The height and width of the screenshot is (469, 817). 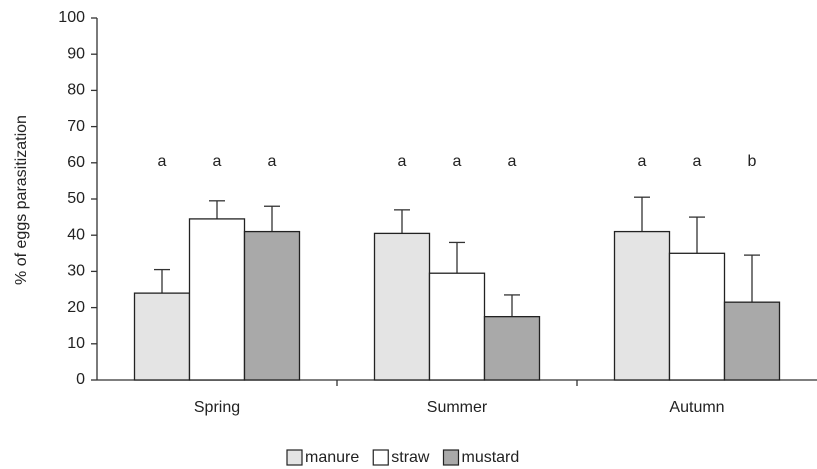 I want to click on y-tick-label: 40, so click(x=76, y=234).